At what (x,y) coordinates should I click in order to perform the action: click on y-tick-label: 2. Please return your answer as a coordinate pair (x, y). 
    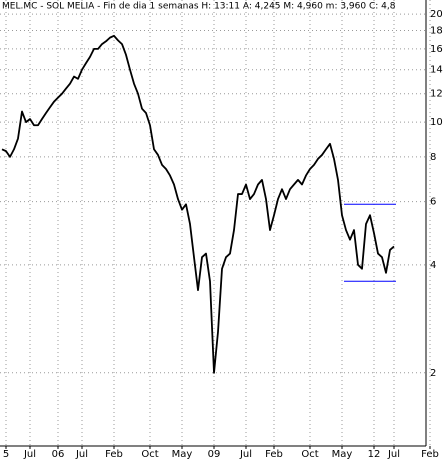
    Looking at the image, I should click on (433, 373).